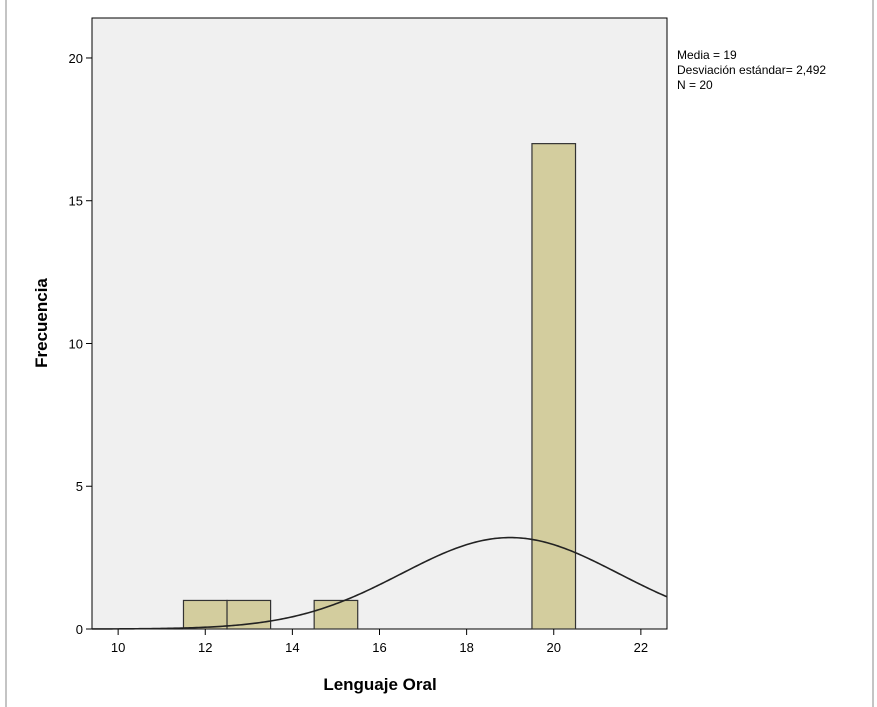 The height and width of the screenshot is (707, 877). What do you see at coordinates (292, 647) in the screenshot?
I see `x-tick-label: 14` at bounding box center [292, 647].